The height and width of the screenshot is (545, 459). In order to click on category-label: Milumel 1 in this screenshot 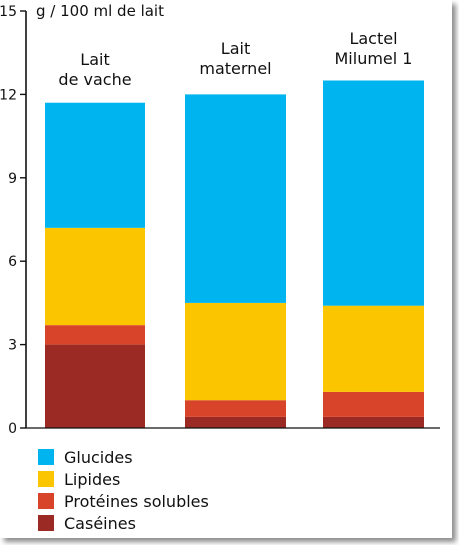, I will do `click(374, 58)`.